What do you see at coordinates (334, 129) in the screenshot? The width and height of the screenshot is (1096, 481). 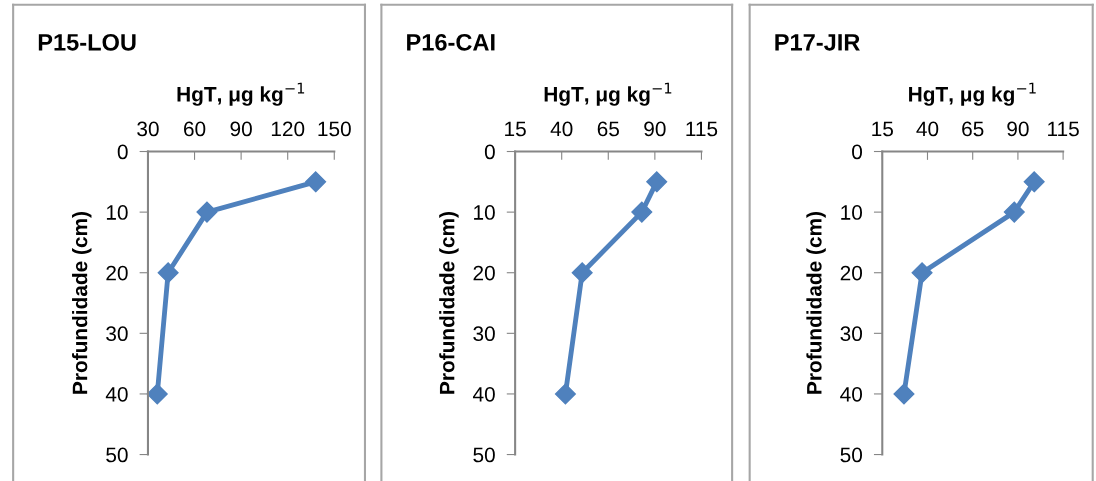 I see `x-tick-label: 150` at bounding box center [334, 129].